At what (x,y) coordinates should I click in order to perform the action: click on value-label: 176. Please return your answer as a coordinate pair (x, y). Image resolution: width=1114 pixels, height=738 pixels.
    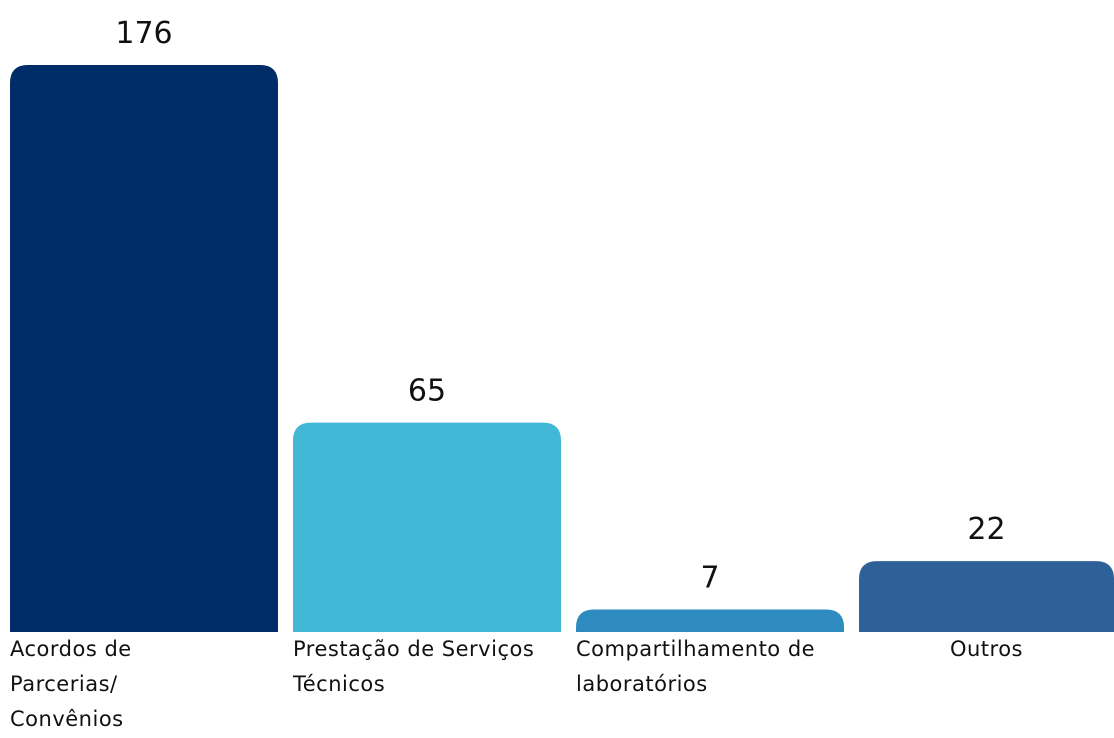
    Looking at the image, I should click on (143, 33).